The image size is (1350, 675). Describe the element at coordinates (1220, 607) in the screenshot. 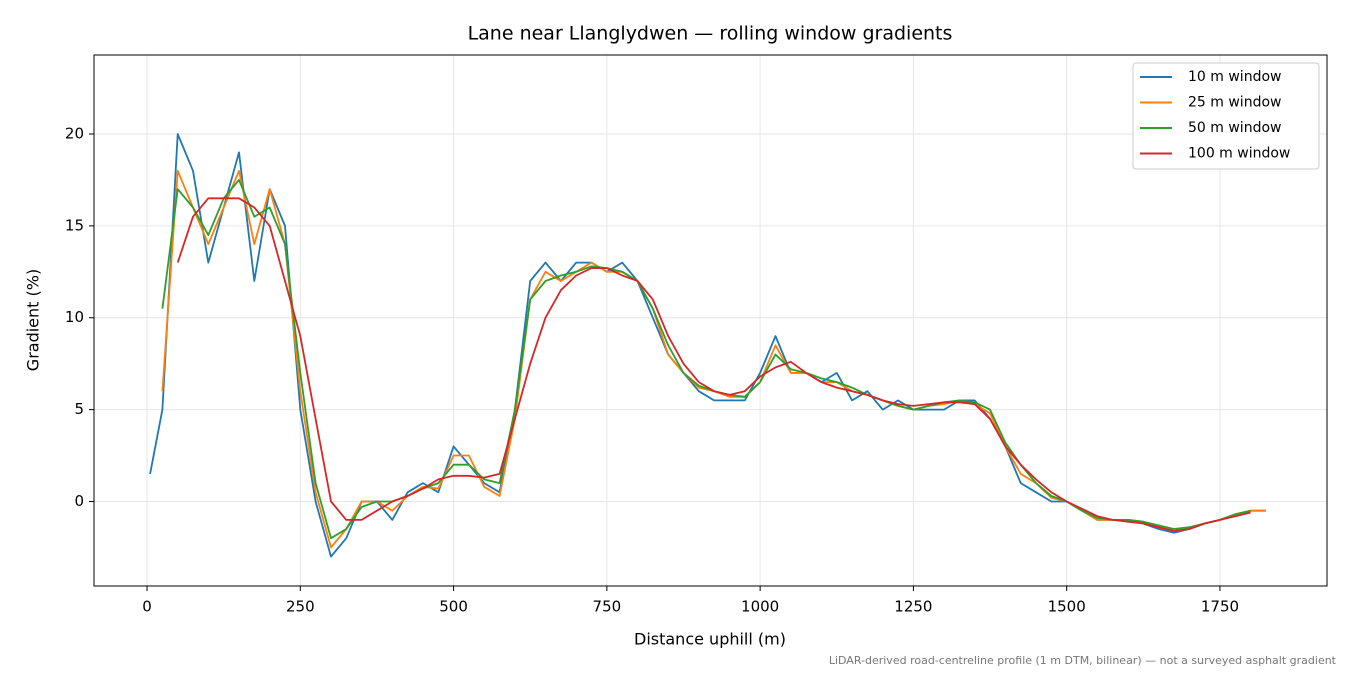

I see `x-tick-label: 1750` at that location.